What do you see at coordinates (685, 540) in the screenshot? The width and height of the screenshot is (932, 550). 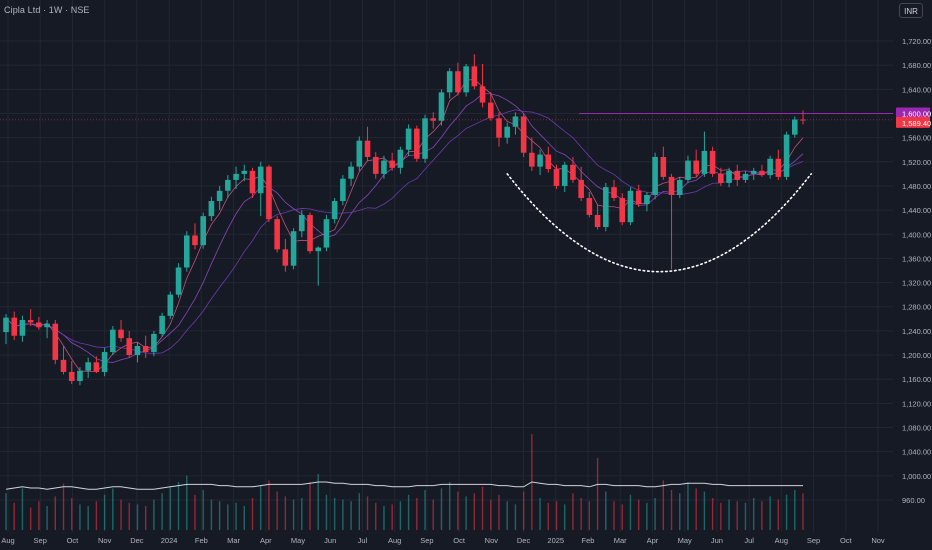 I see `x-axis-tick-label: May` at bounding box center [685, 540].